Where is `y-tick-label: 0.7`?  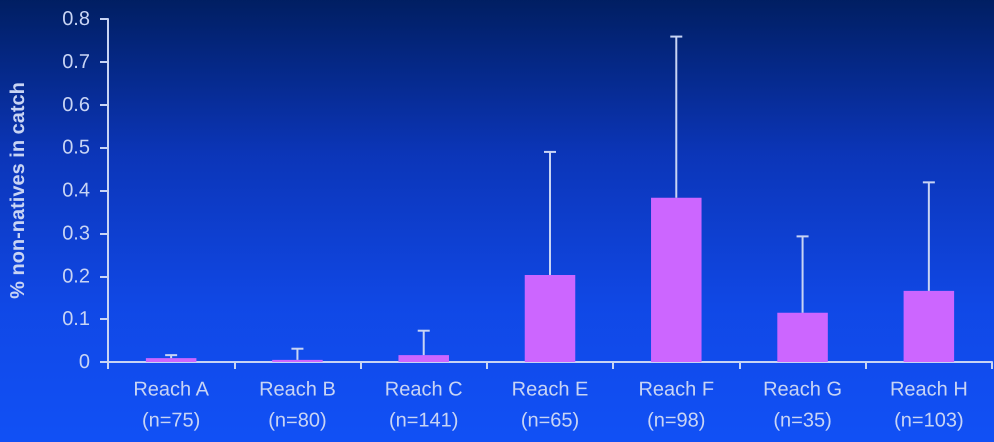 y-tick-label: 0.7 is located at coordinates (76, 61).